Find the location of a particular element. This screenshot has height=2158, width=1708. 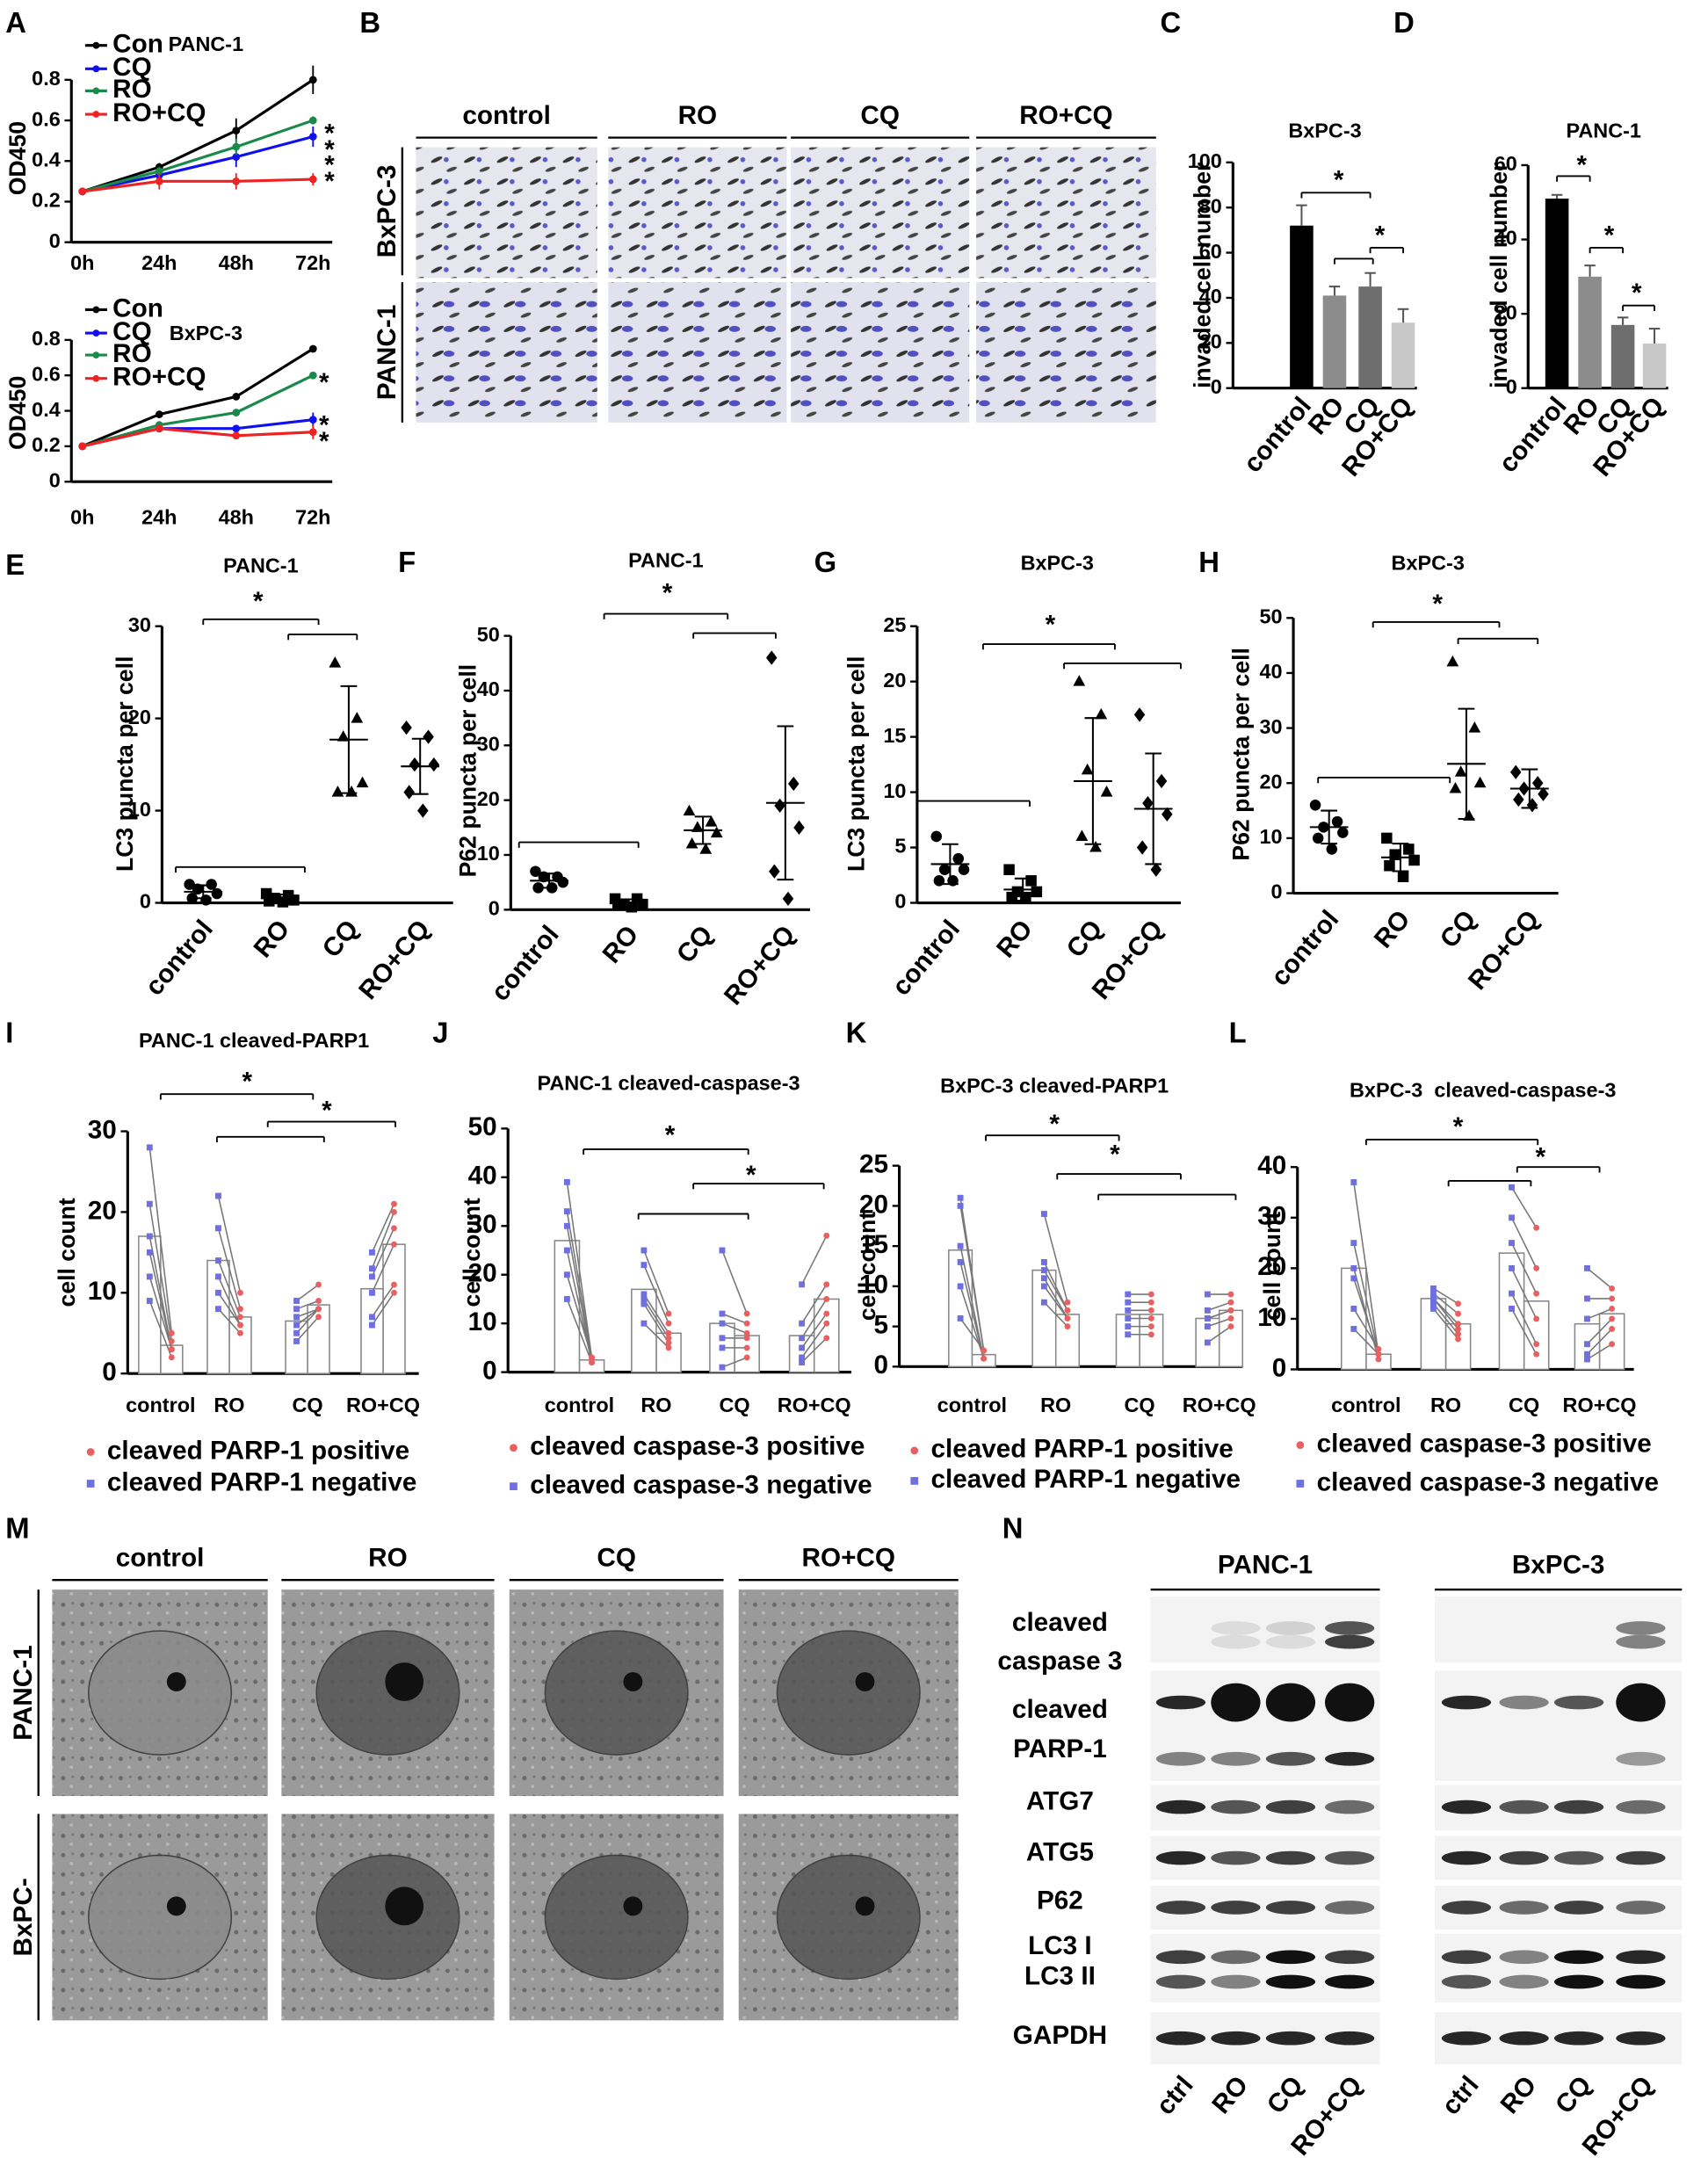

y-tick-label: 60 is located at coordinates (1505, 163).